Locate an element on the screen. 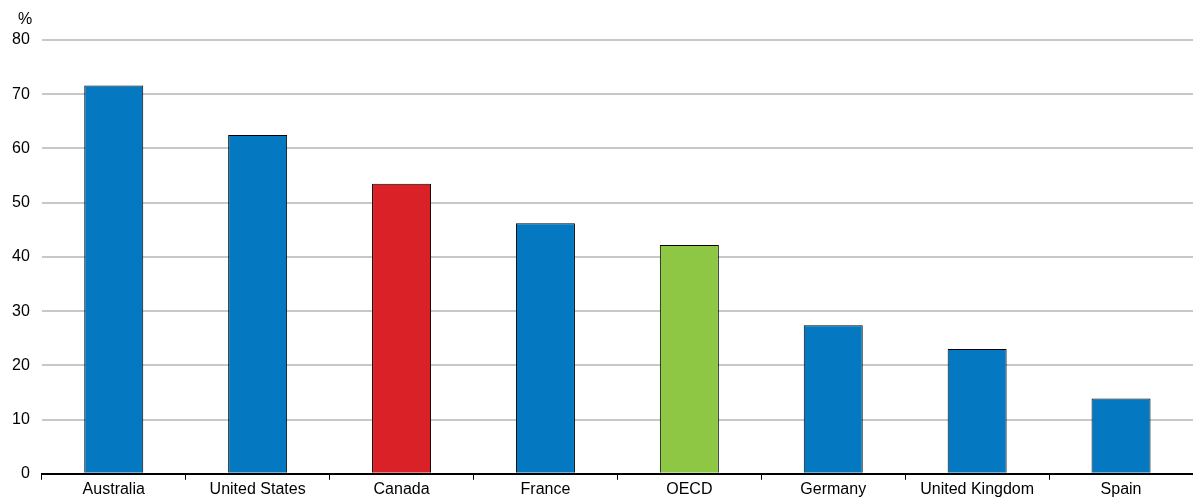 The image size is (1193, 499). y-tick-label: 10 is located at coordinates (21, 418).